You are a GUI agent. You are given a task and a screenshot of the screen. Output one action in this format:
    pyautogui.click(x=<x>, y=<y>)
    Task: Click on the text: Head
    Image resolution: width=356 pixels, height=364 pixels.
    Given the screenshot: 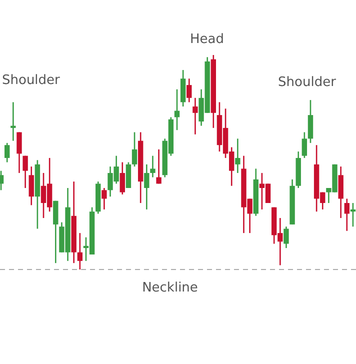 What is the action you would take?
    pyautogui.click(x=207, y=39)
    